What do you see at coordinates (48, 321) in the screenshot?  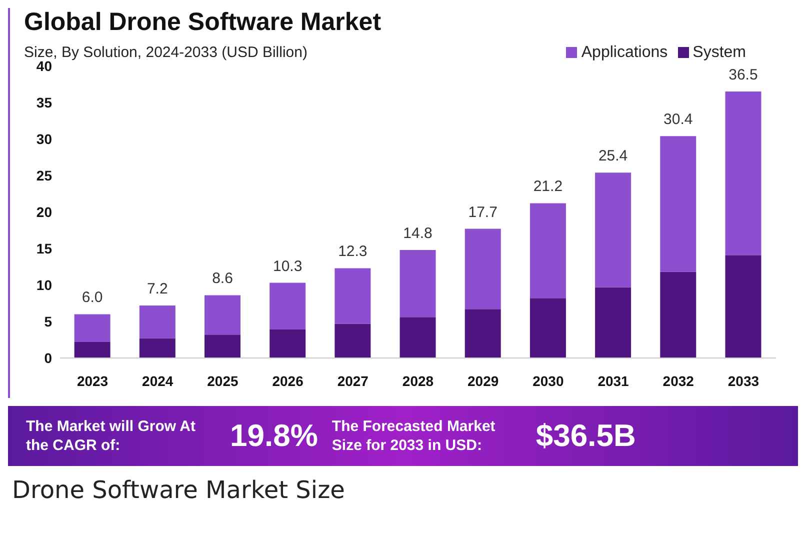 I see `y-tick-label: 5` at bounding box center [48, 321].